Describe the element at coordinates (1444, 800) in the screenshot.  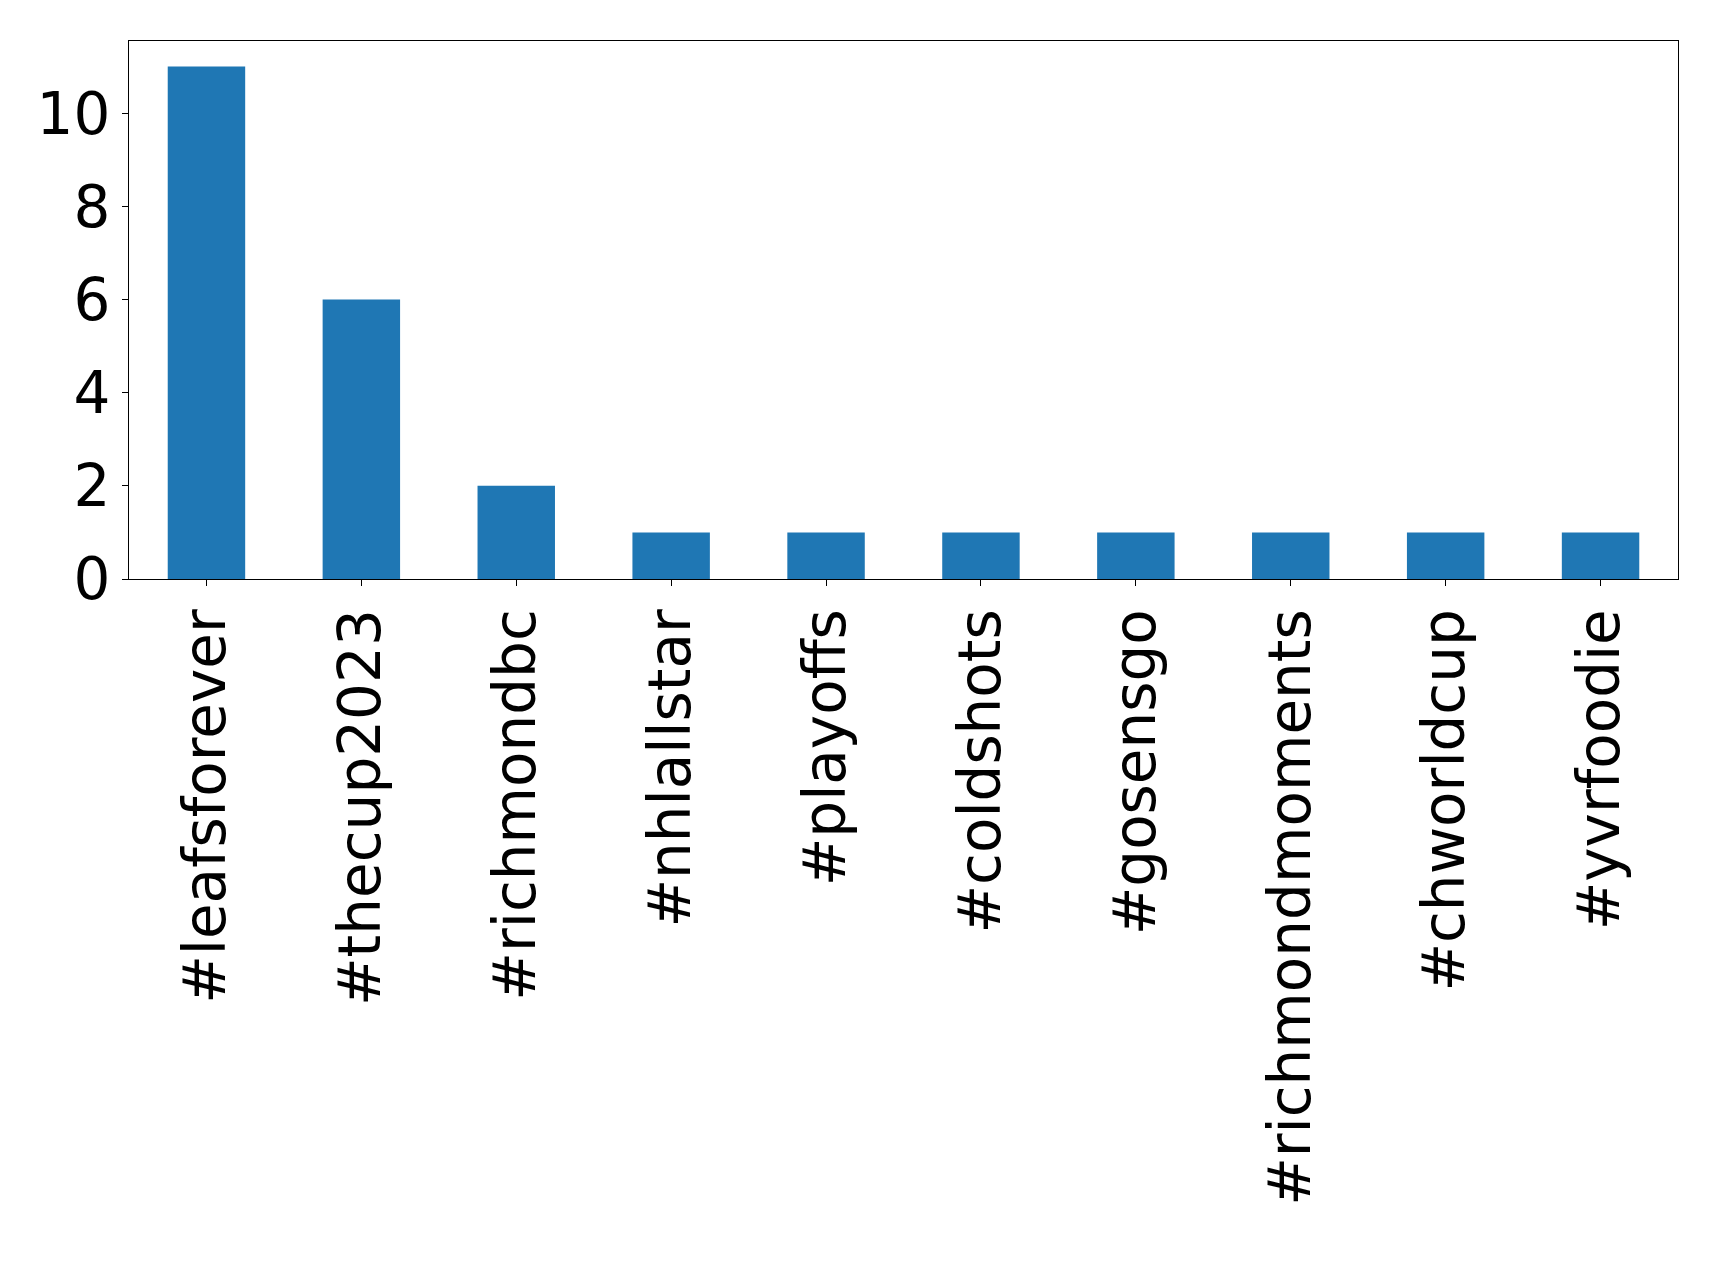
I see `x-tick-label: #chworldcup` at that location.